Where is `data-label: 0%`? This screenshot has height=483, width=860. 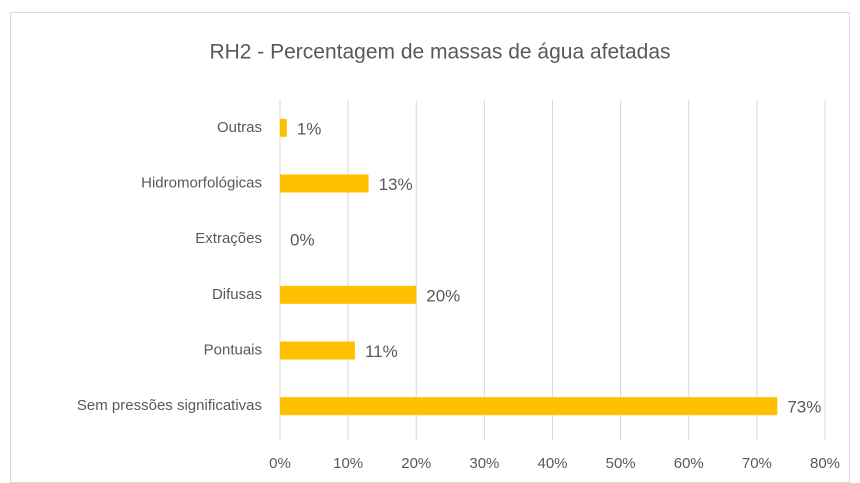
data-label: 0% is located at coordinates (302, 240).